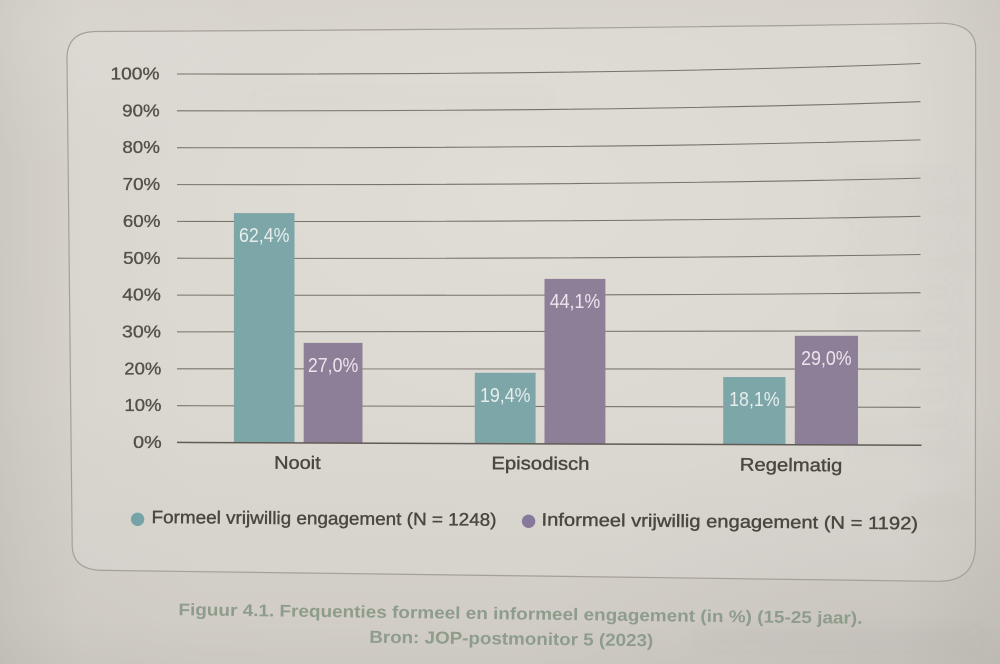 The image size is (1000, 664). What do you see at coordinates (333, 366) in the screenshot?
I see `svg-text: 27,0%` at bounding box center [333, 366].